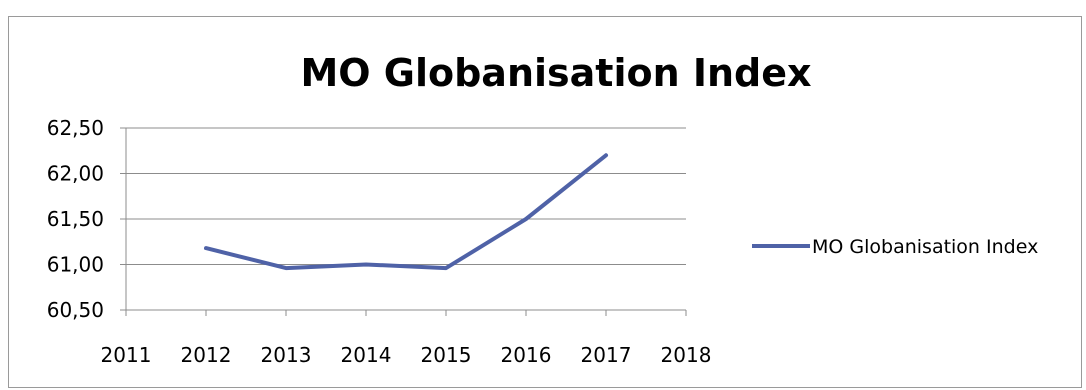 Image resolution: width=1086 pixels, height=390 pixels. I want to click on x-tick-label: 2016, so click(526, 355).